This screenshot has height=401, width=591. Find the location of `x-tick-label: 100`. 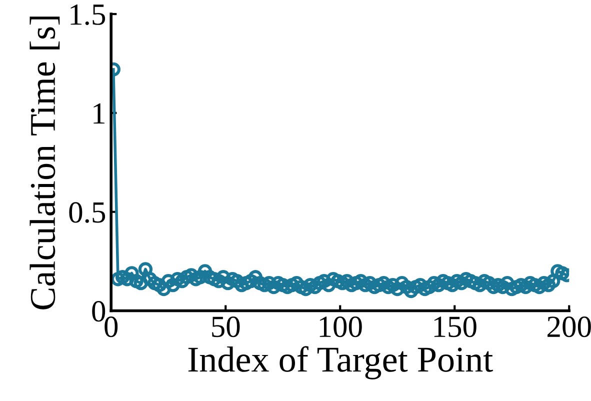

x-tick-label: 100 is located at coordinates (341, 327).